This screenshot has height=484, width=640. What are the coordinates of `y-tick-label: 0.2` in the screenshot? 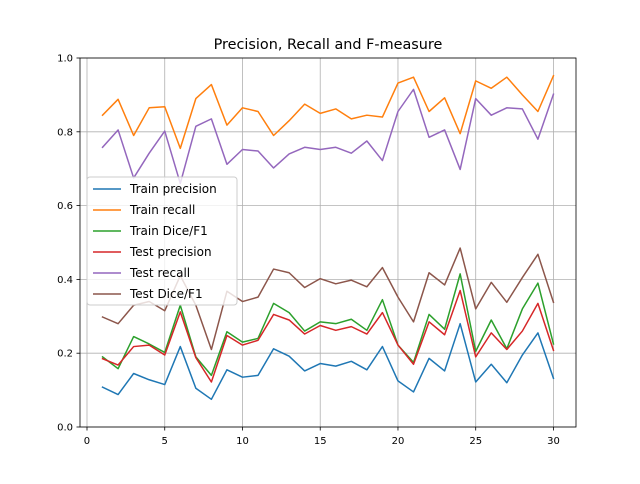 It's located at (65, 354).